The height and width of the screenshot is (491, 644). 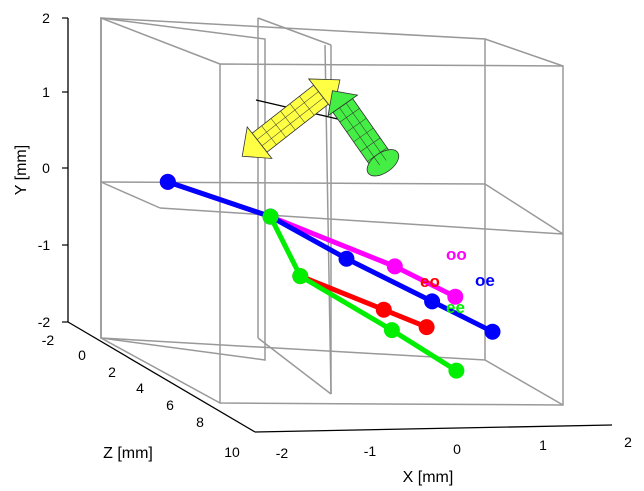 I want to click on series-line-ee, so click(x=363, y=294).